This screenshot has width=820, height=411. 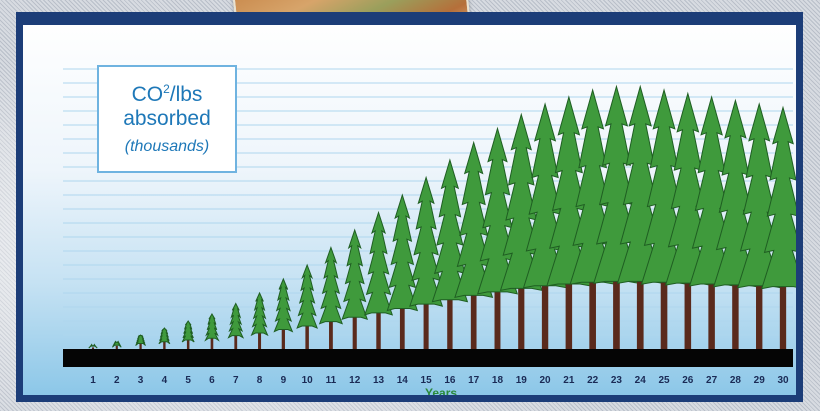 What do you see at coordinates (617, 380) in the screenshot?
I see `x-tick-label: 23` at bounding box center [617, 380].